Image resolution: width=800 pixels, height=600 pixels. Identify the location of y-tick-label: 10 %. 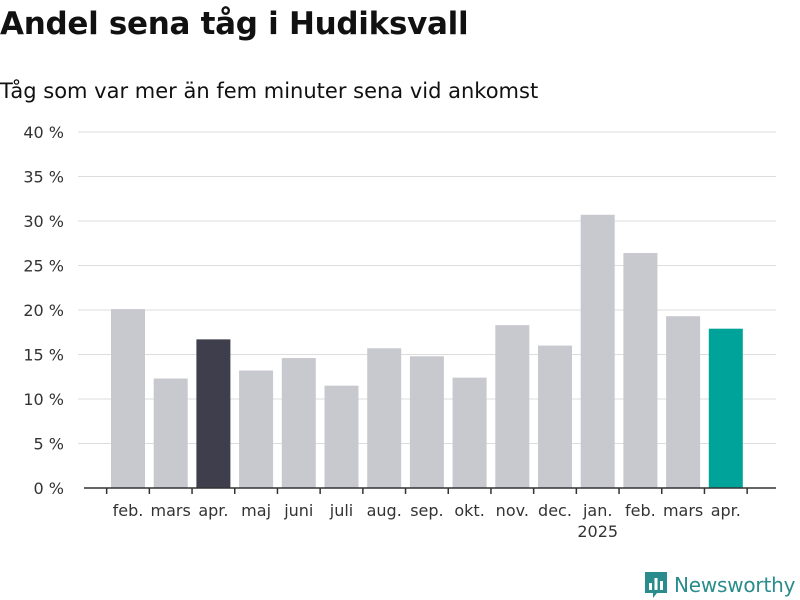
(43, 399).